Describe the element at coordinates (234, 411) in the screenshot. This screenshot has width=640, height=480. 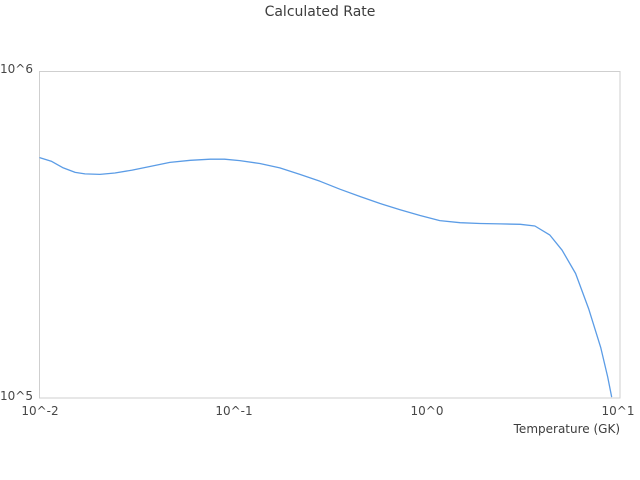
I see `x-tick-label-1e-1: 10^-1` at that location.